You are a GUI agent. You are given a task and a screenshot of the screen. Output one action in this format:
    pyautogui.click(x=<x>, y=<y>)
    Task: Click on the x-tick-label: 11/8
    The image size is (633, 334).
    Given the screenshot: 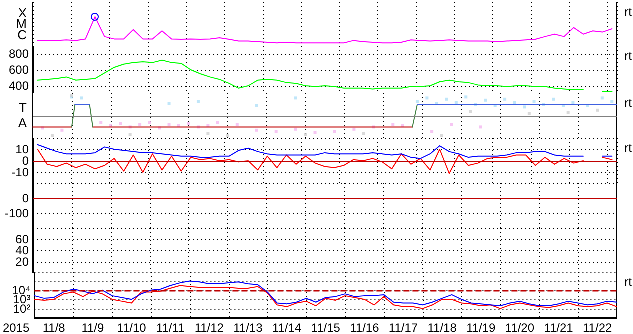 What is the action you would take?
    pyautogui.click(x=54, y=327)
    